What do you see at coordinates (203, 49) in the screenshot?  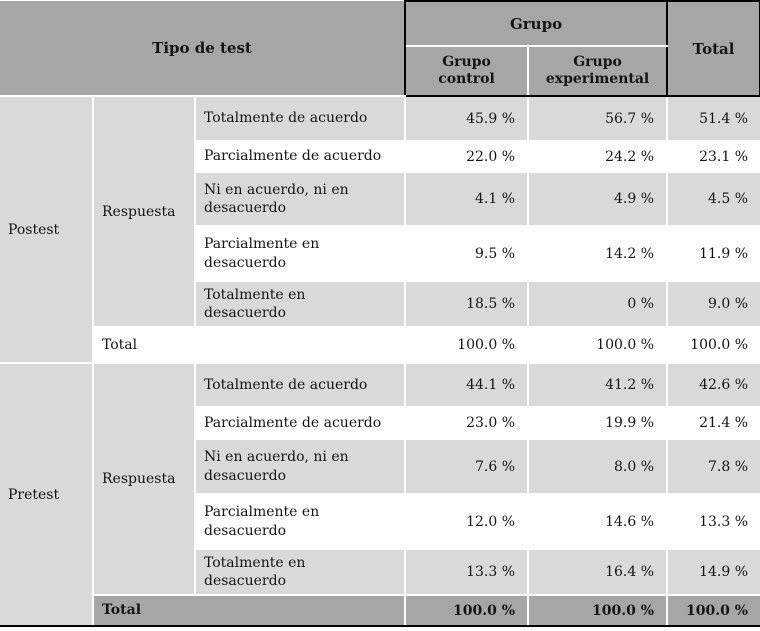 I see `column-header-tipo-de-test: Tipo de test` at bounding box center [203, 49].